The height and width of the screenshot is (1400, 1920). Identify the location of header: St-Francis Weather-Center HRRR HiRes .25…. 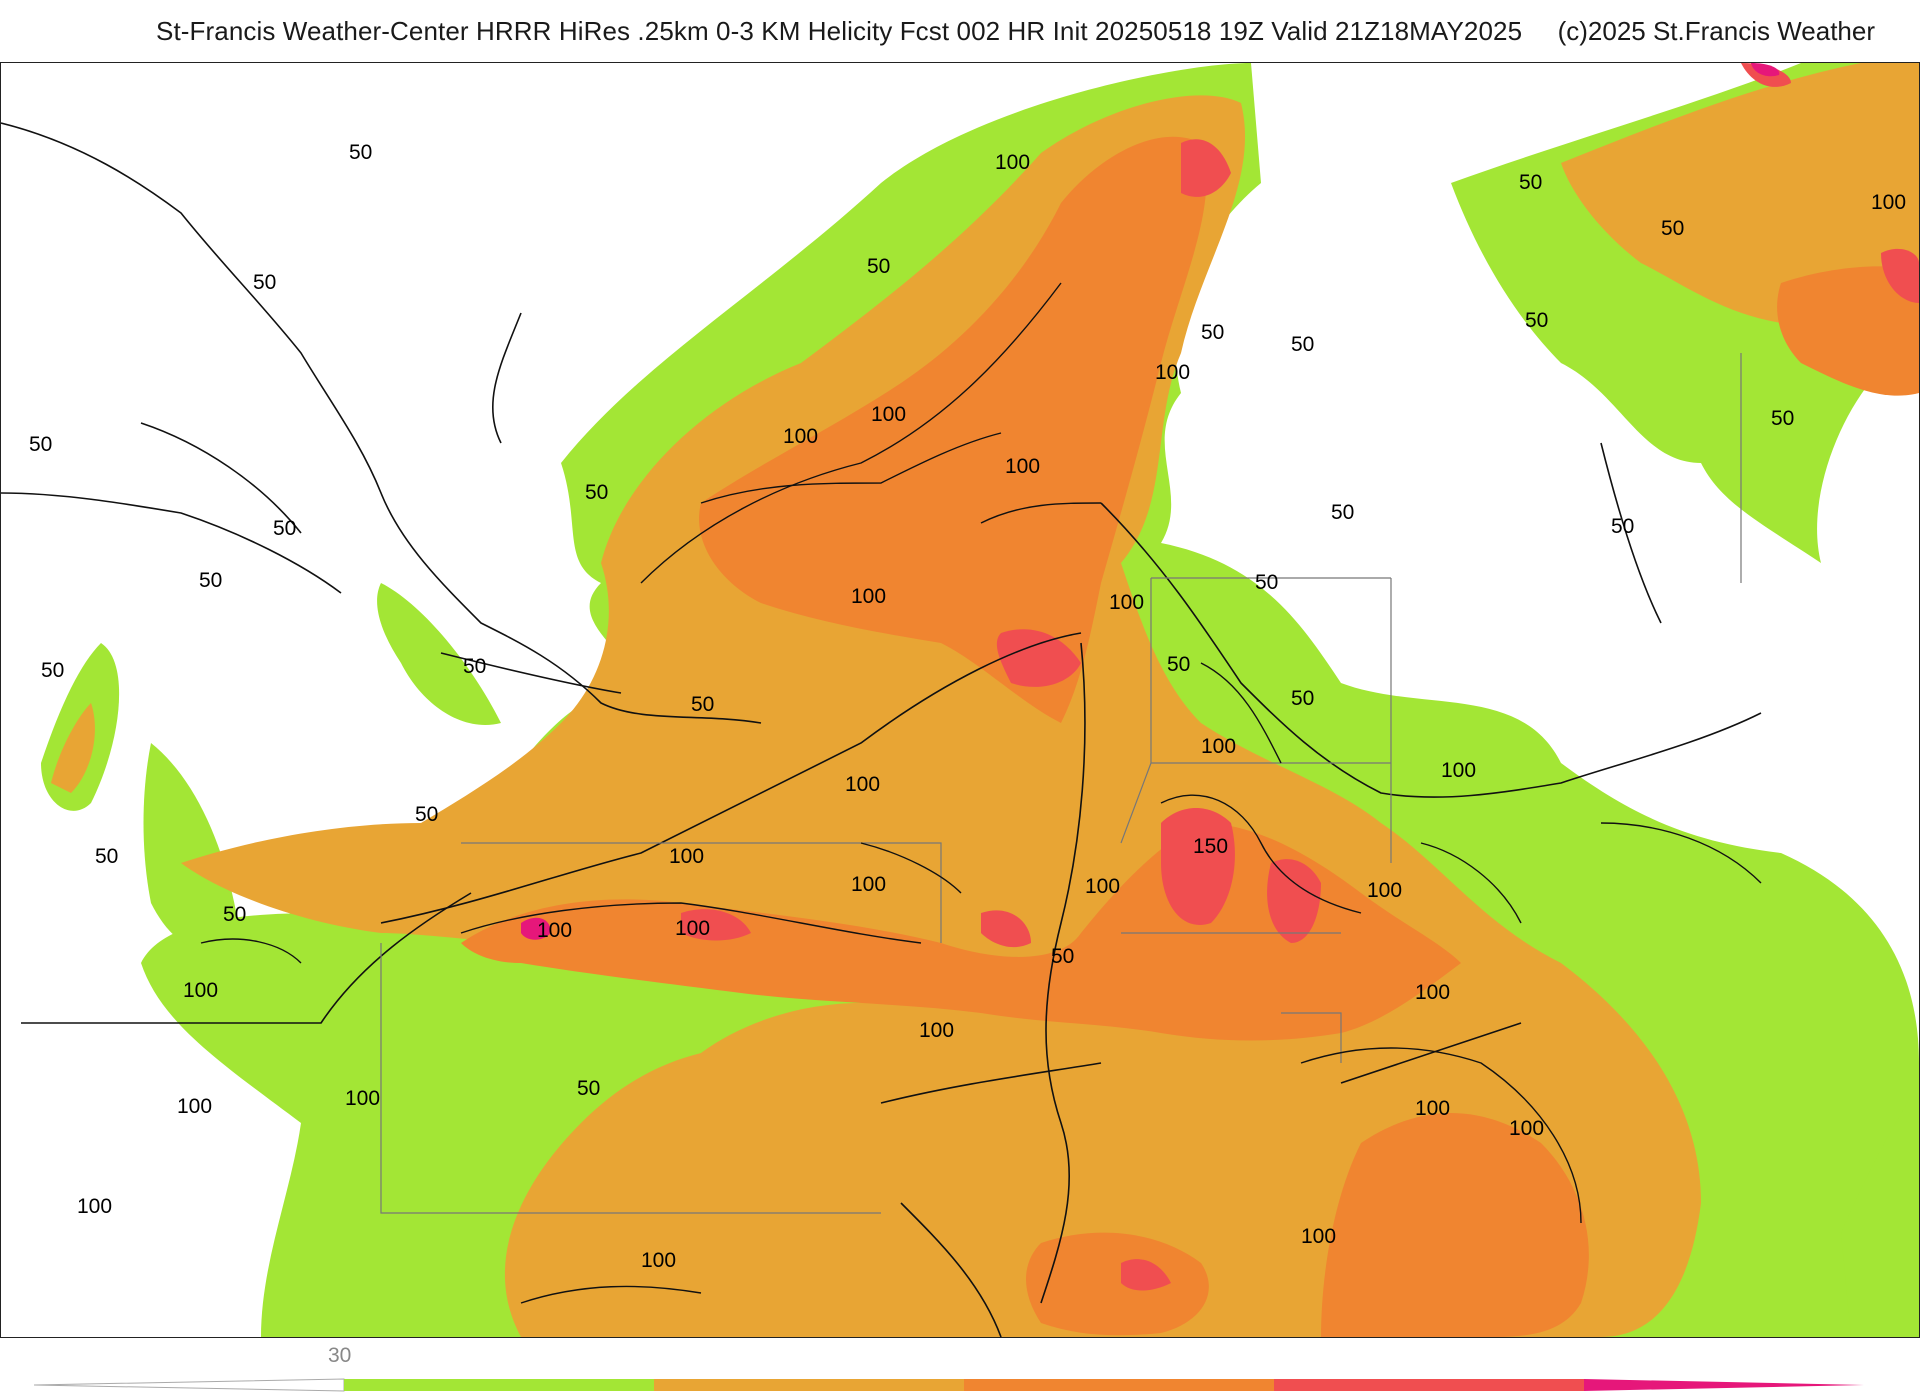
(960, 31).